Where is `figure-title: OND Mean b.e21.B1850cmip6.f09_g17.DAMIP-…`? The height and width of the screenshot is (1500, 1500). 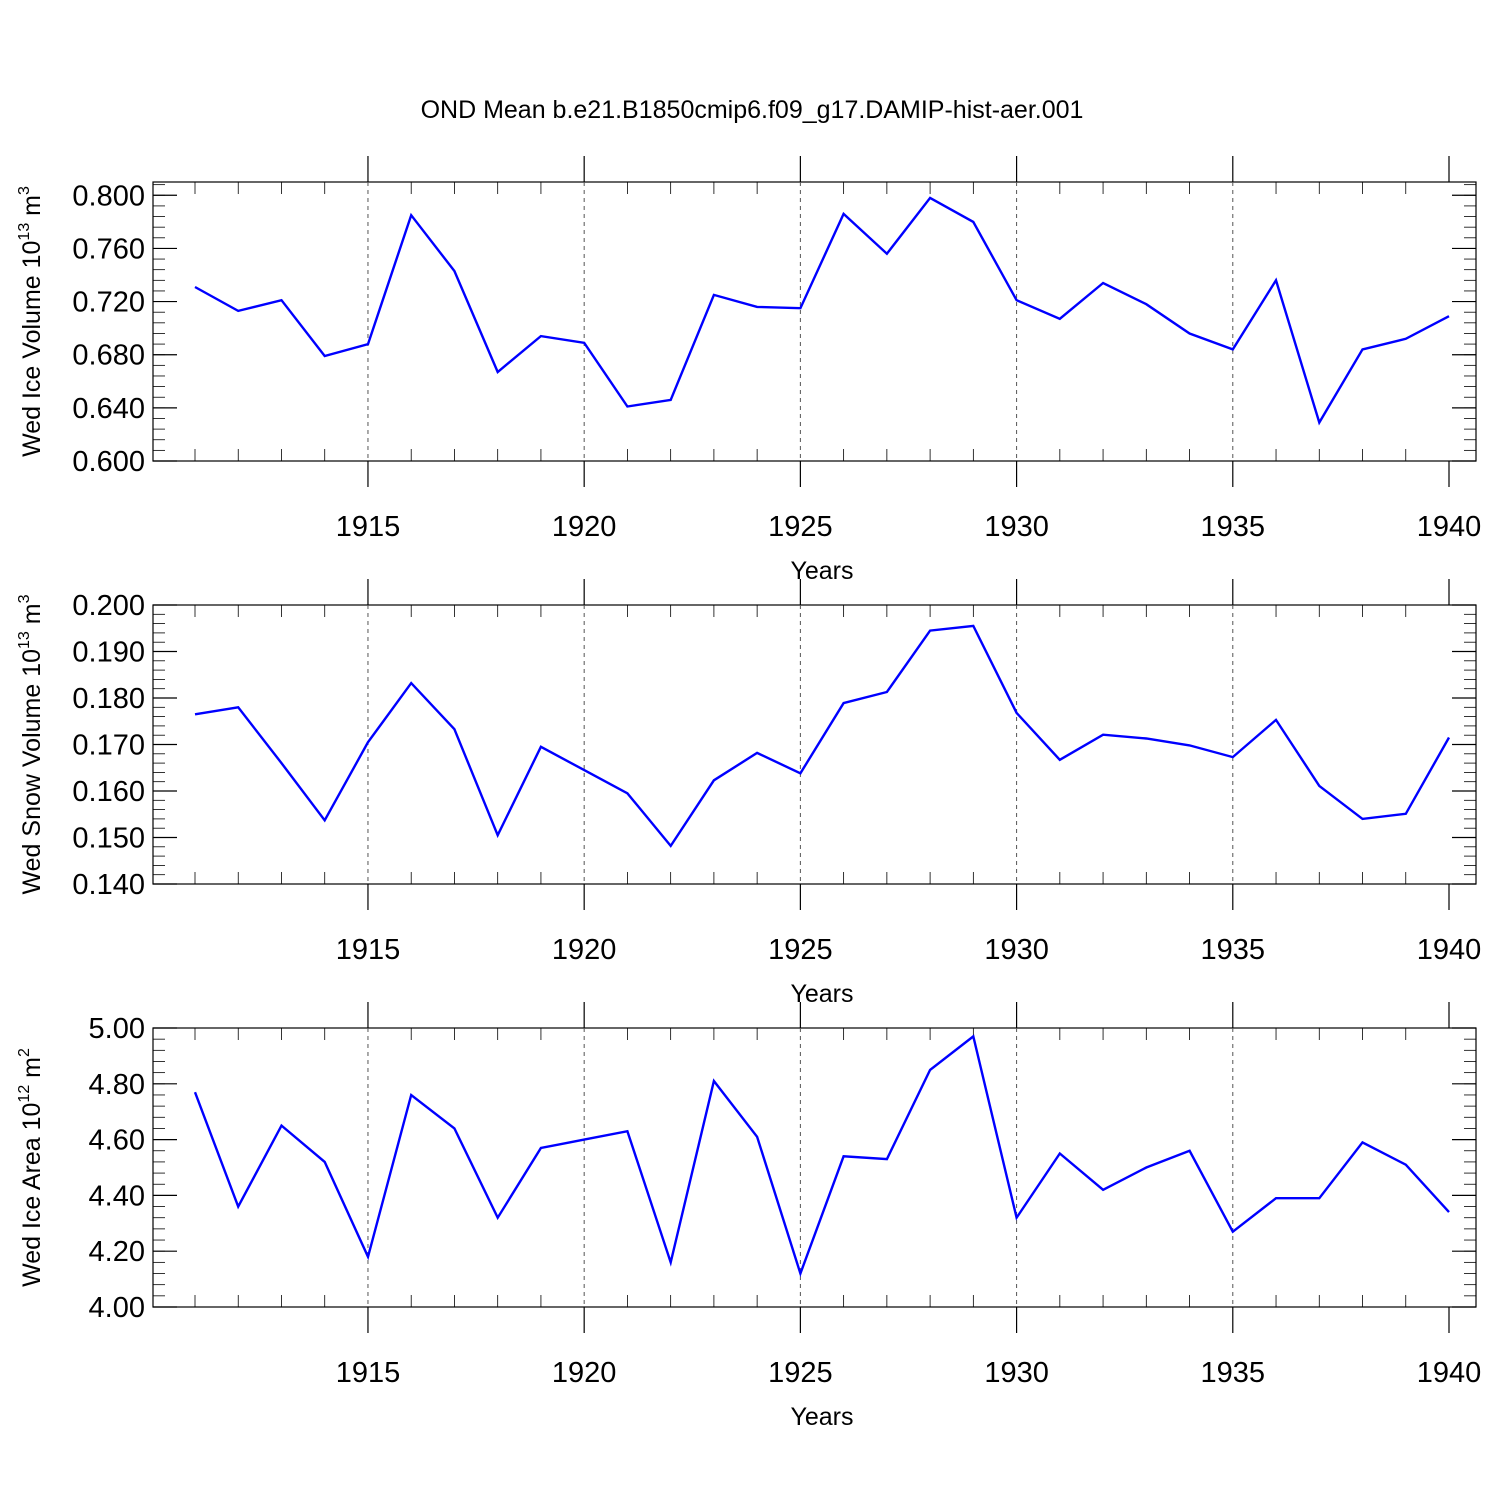 figure-title: OND Mean b.e21.B1850cmip6.f09_g17.DAMIP-… is located at coordinates (752, 110).